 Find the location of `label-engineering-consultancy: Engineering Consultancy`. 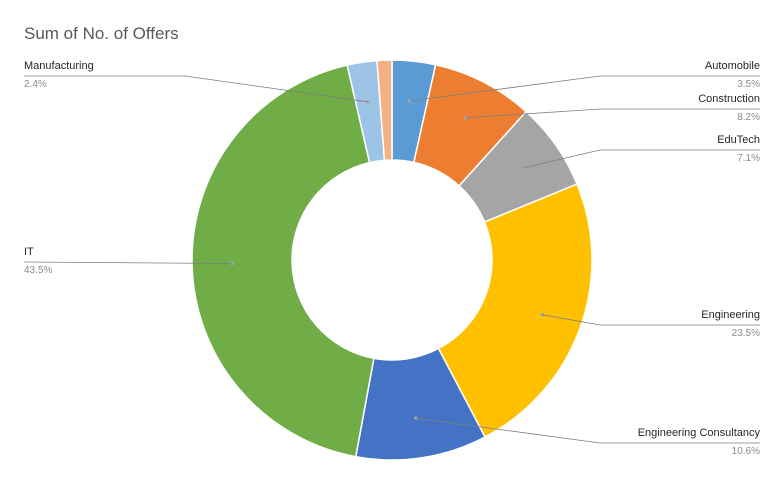

label-engineering-consultancy: Engineering Consultancy is located at coordinates (699, 433).